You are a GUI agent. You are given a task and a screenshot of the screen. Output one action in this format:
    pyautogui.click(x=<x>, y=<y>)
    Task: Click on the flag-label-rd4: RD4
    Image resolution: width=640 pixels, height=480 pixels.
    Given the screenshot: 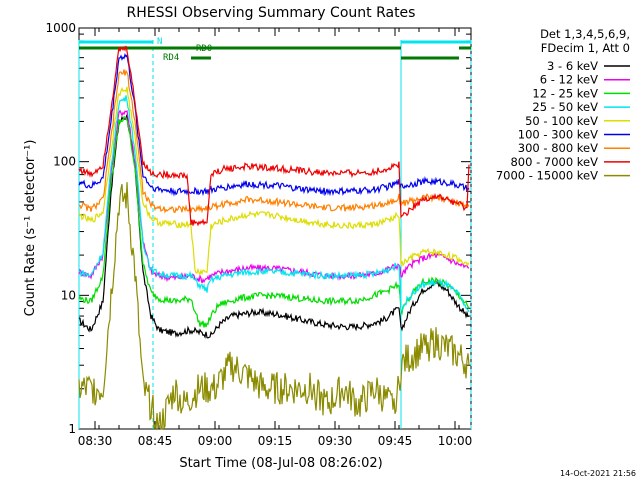 What is the action you would take?
    pyautogui.click(x=171, y=58)
    